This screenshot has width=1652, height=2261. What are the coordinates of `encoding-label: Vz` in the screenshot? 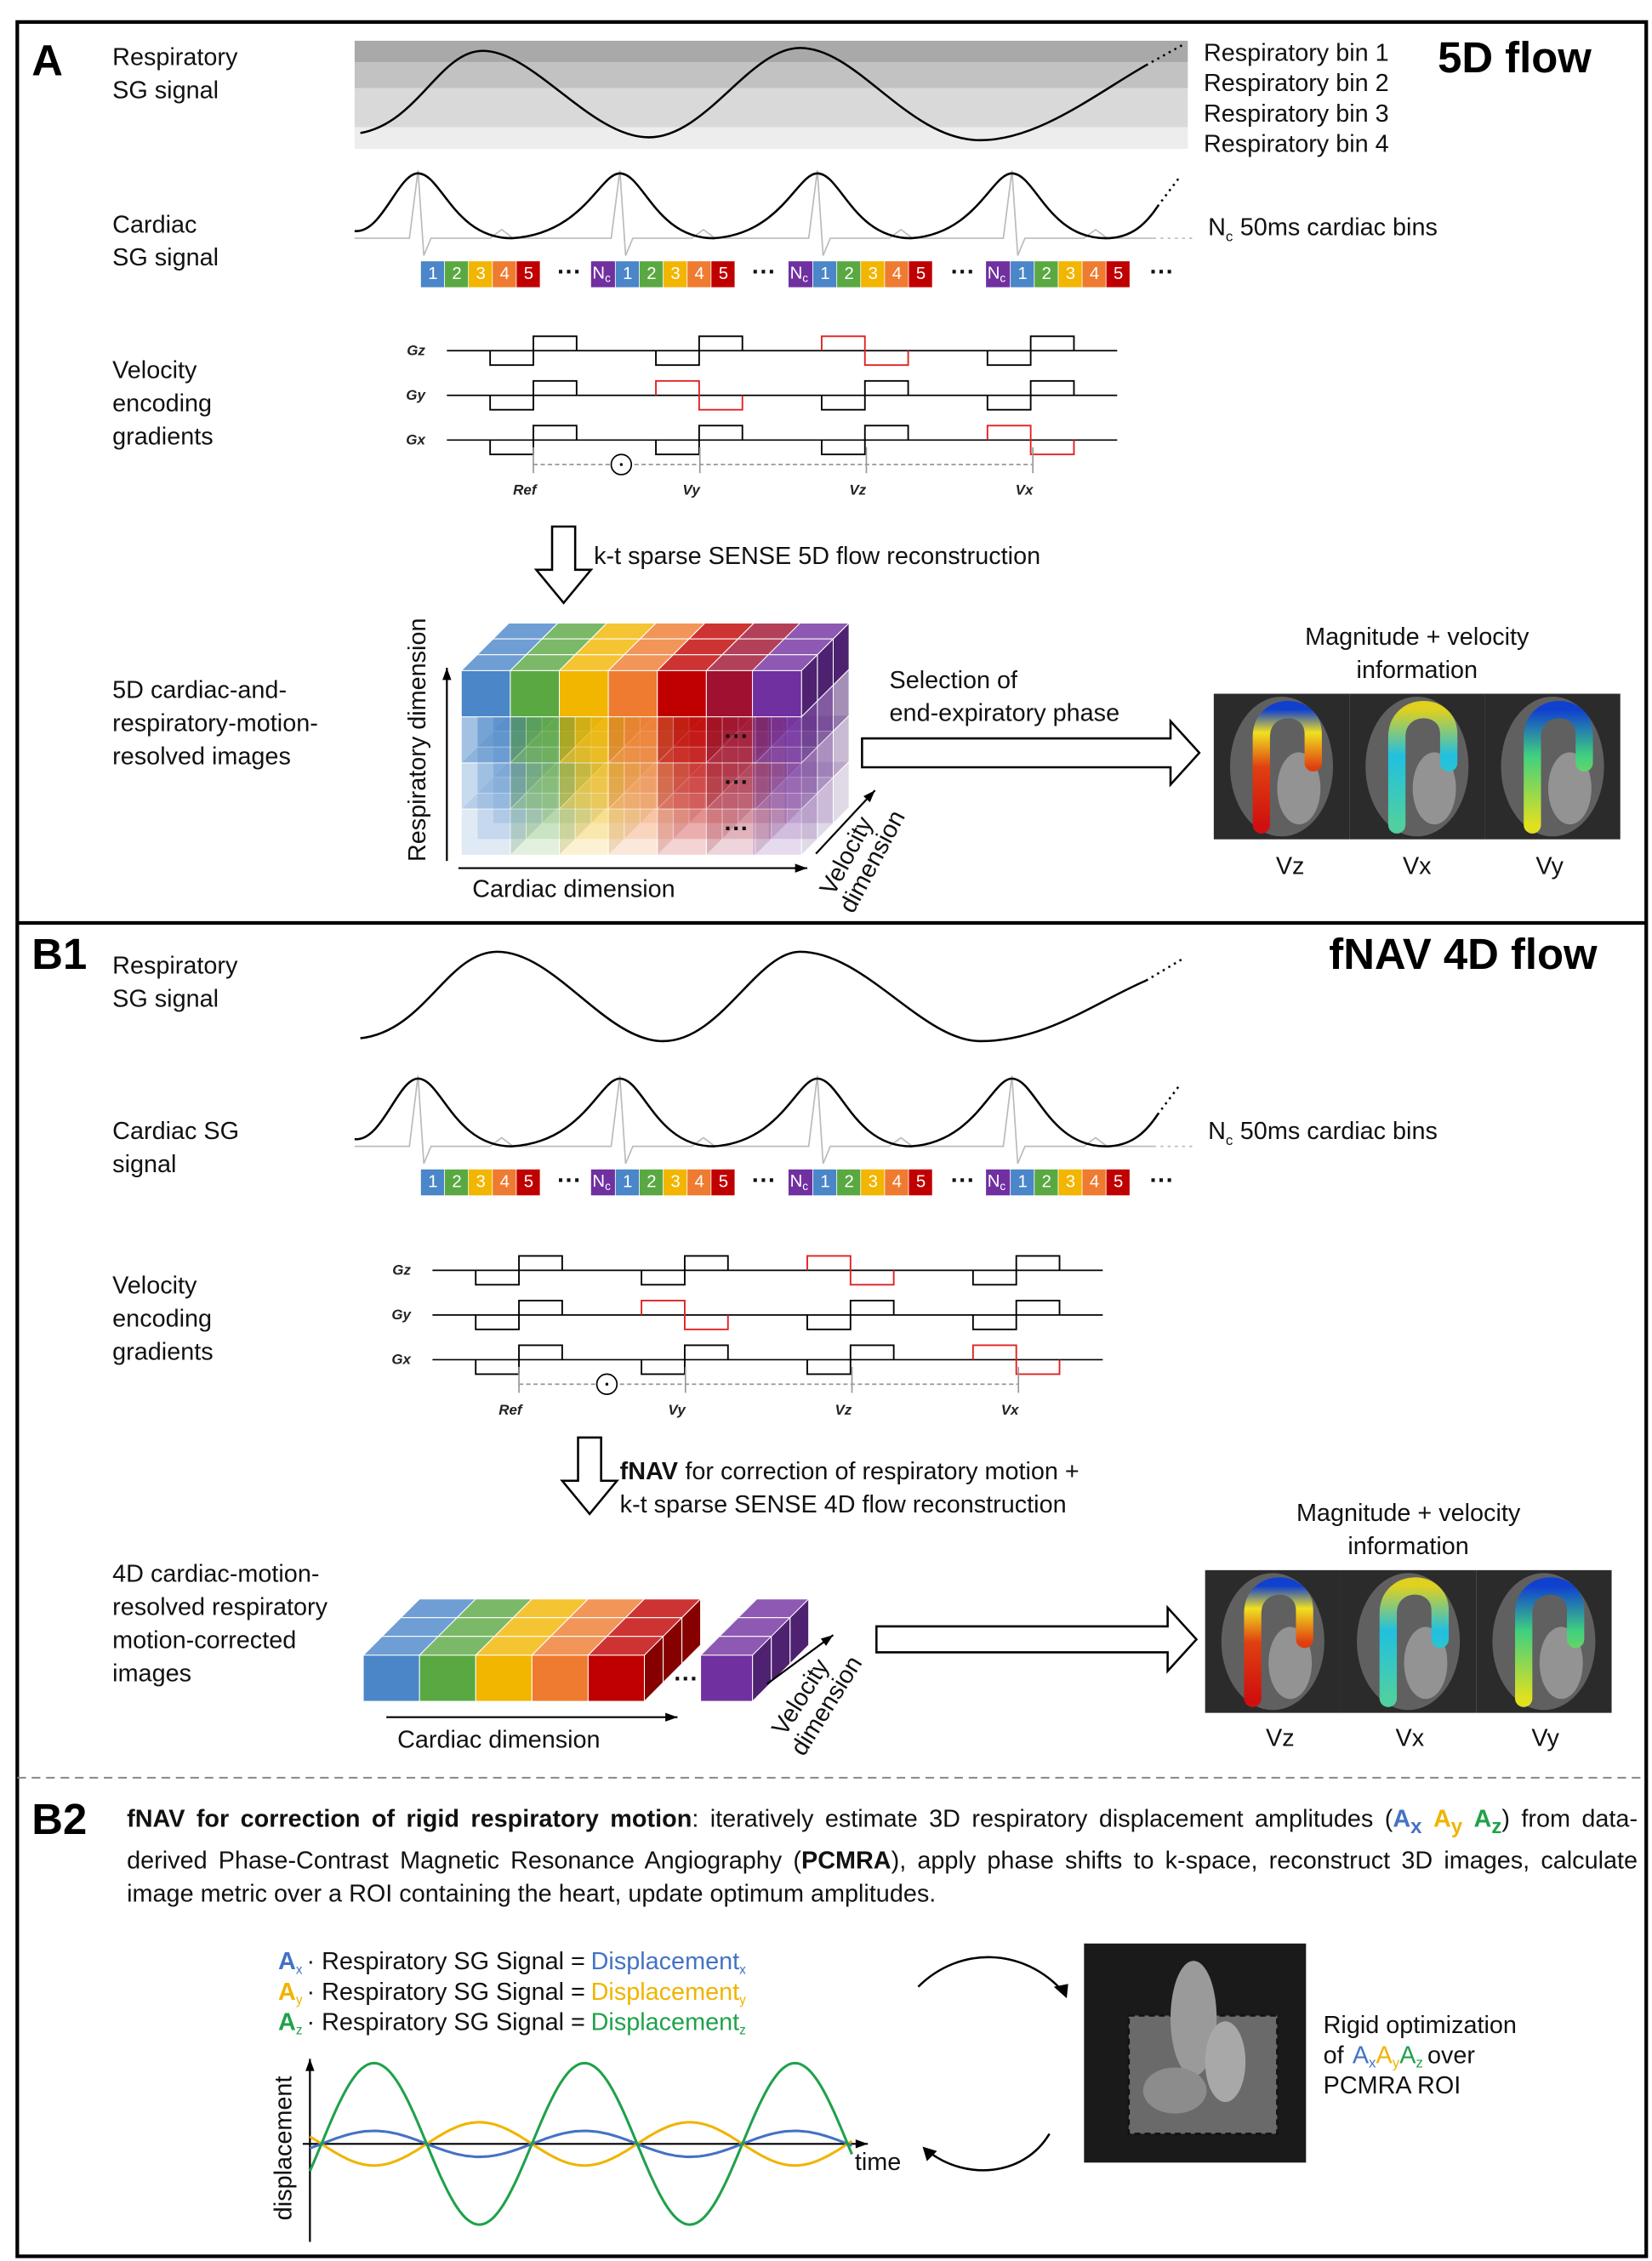 It's located at (857, 490).